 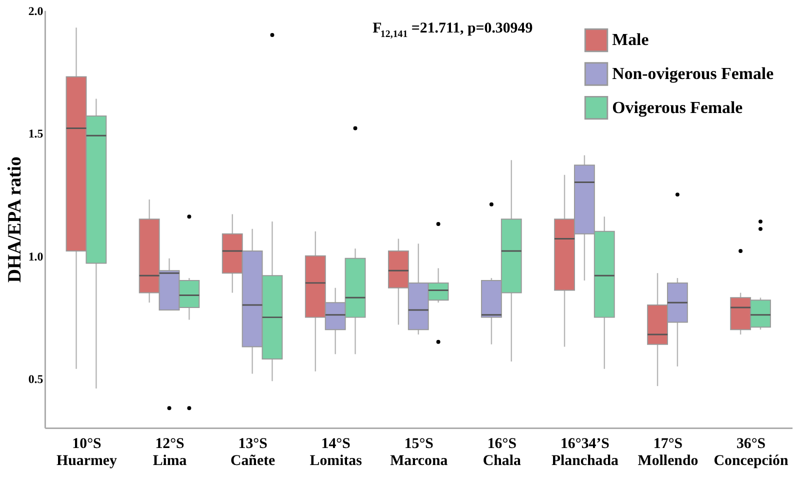 What do you see at coordinates (668, 453) in the screenshot?
I see `x-tick-label: 17°S Mollendo` at bounding box center [668, 453].